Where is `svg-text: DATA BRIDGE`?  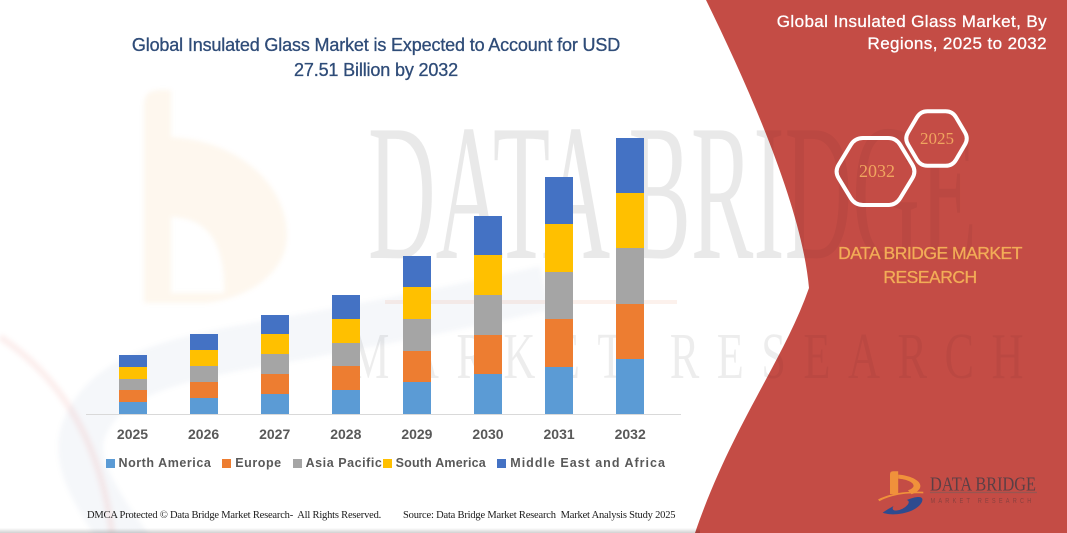
svg-text: DATA BRIDGE is located at coordinates (983, 485).